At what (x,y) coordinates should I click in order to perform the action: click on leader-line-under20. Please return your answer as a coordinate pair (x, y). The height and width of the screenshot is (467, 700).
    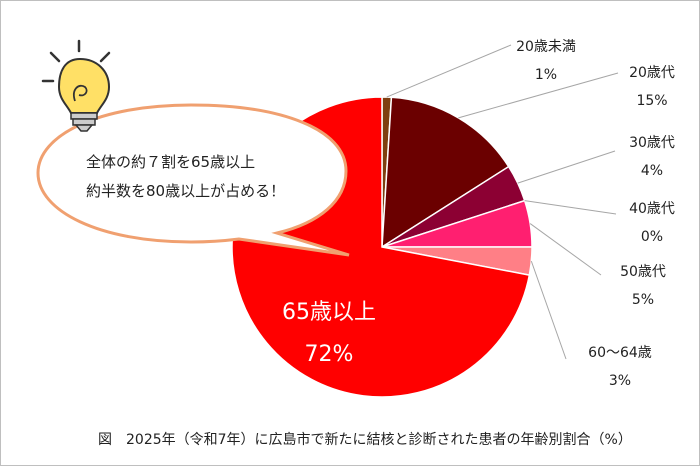
    Looking at the image, I should click on (449, 71).